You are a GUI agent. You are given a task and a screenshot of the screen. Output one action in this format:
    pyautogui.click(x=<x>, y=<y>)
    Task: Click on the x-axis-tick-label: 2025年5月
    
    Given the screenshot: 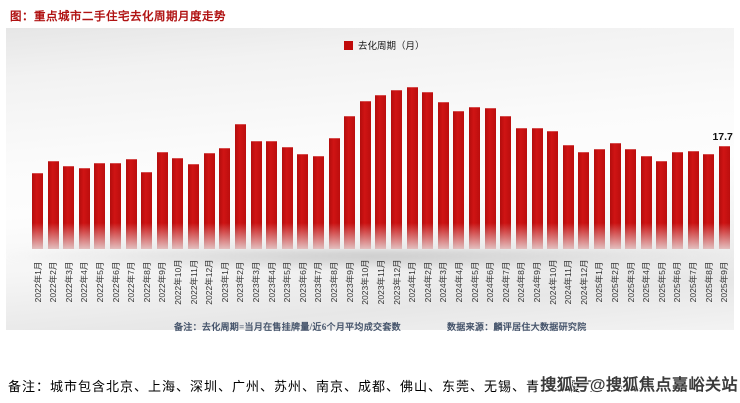 What is the action you would take?
    pyautogui.click(x=661, y=282)
    